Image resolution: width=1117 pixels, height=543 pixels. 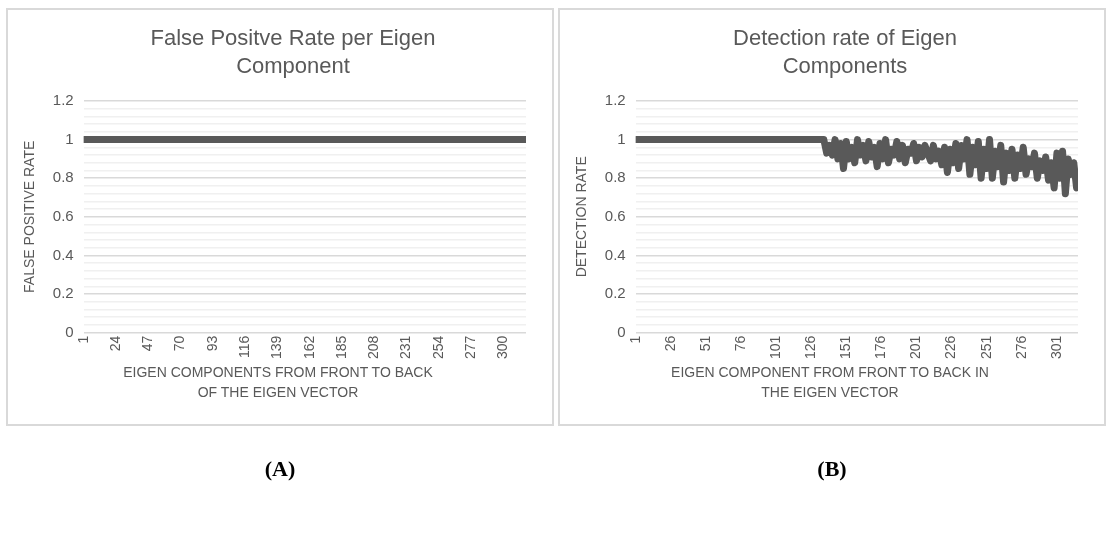 What do you see at coordinates (774, 347) in the screenshot?
I see `x-tick-label: 101` at bounding box center [774, 347].